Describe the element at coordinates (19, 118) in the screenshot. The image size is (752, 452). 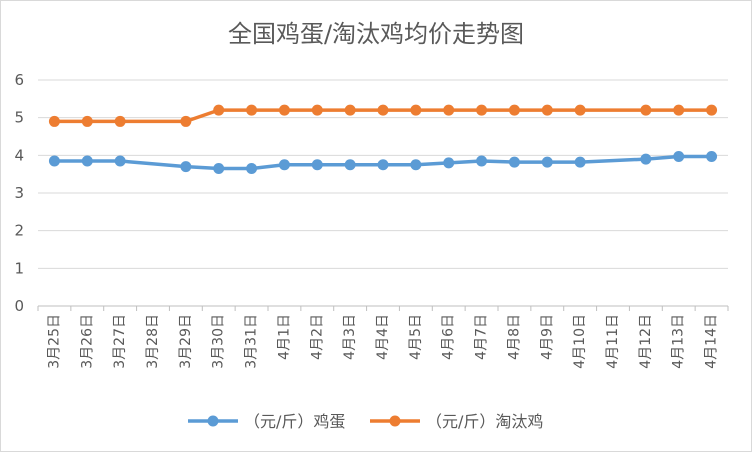
I see `y-tick-label: 5` at that location.